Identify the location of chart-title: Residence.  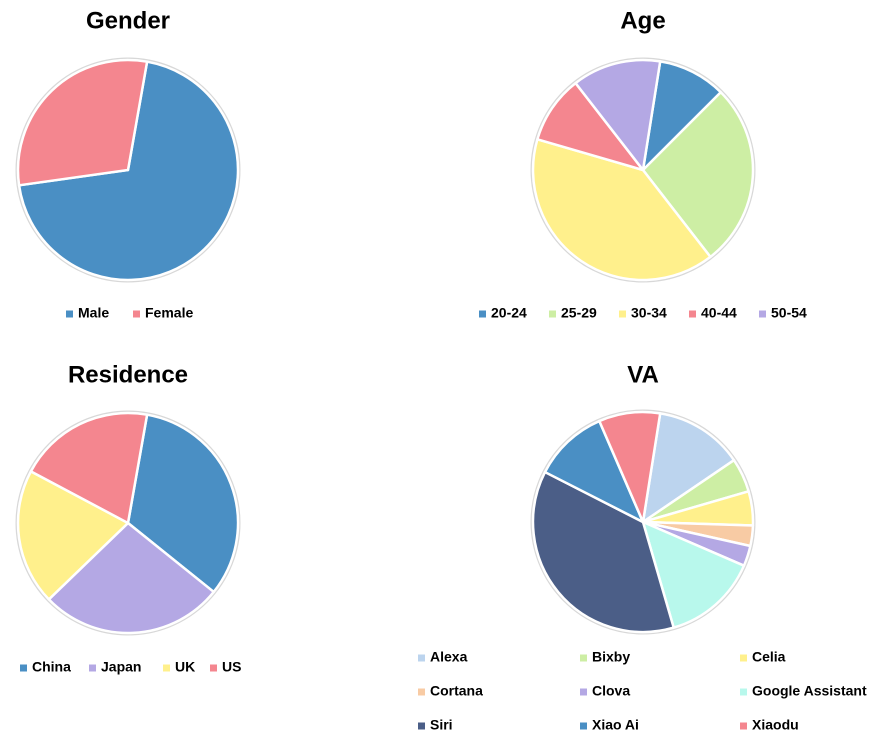
(128, 374).